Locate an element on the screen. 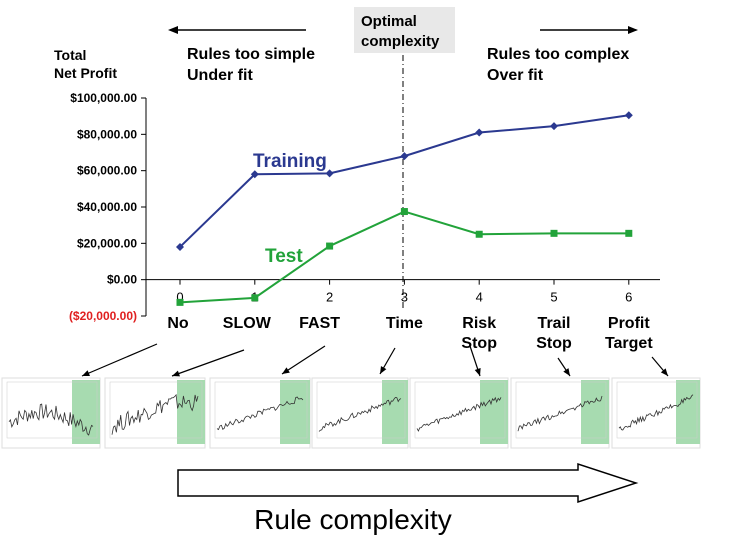 Image resolution: width=752 pixels, height=540 pixels. y-tick-label: $60,000.00 is located at coordinates (107, 171).